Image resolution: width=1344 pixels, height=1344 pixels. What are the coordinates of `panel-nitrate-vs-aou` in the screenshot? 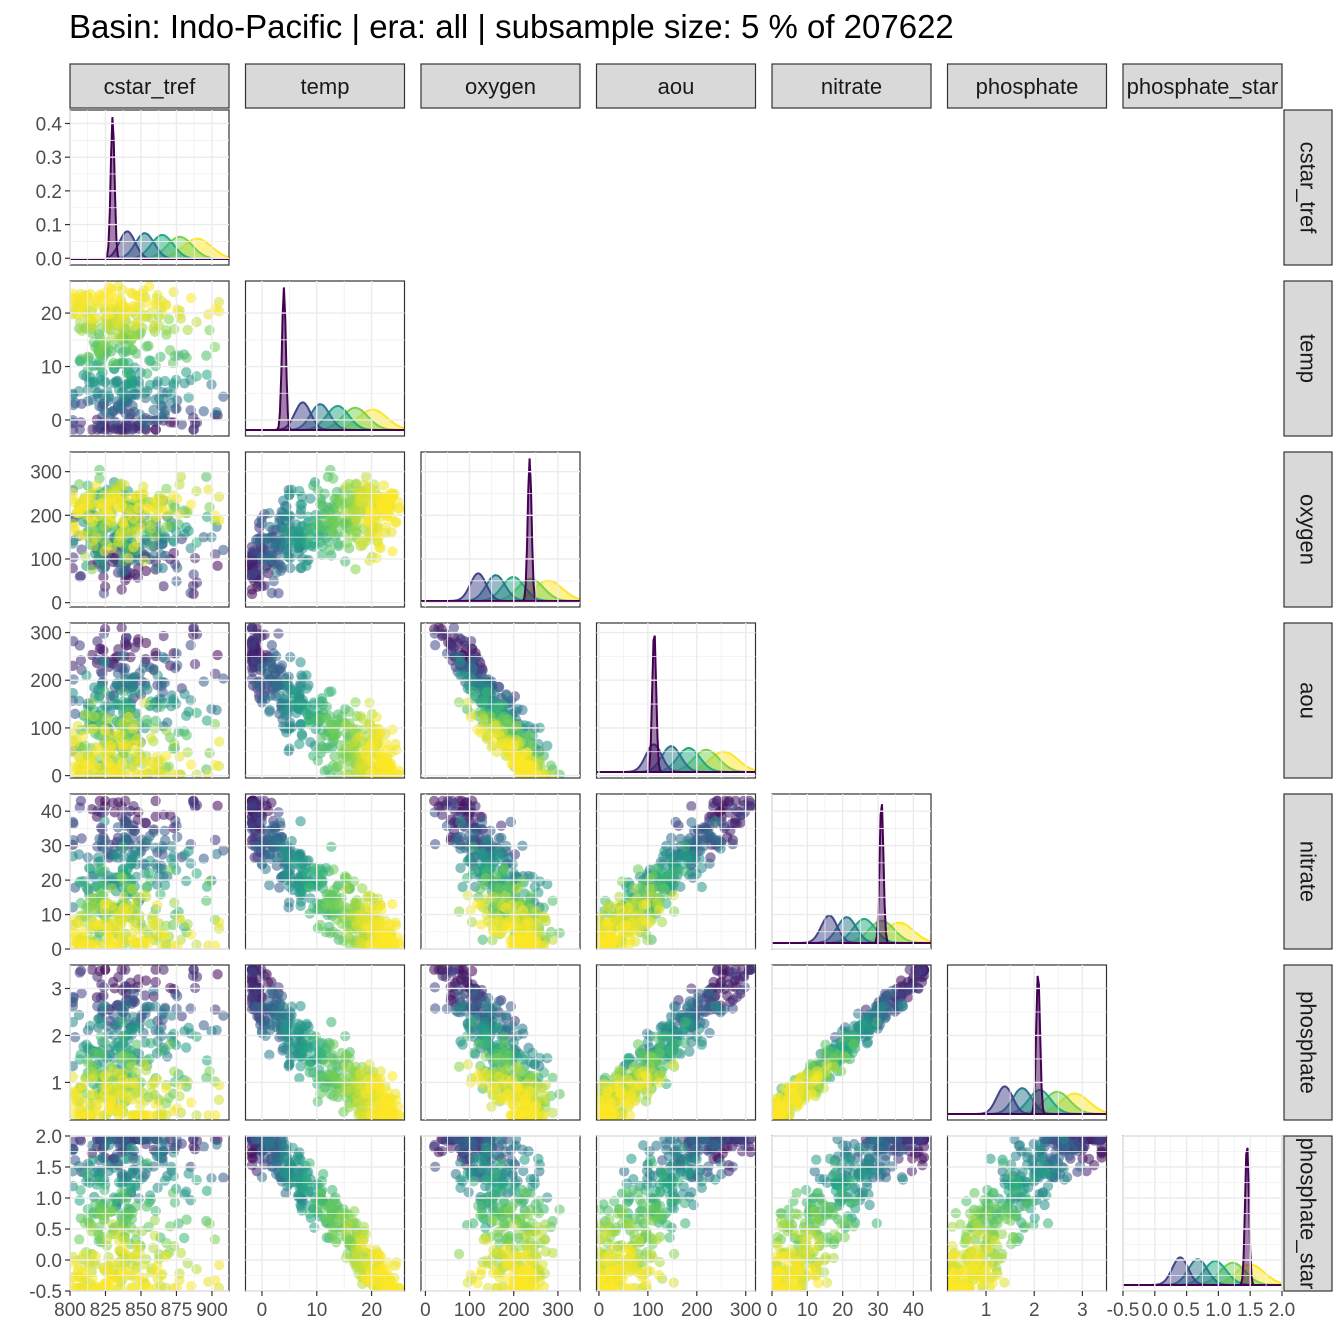 It's located at (676, 871).